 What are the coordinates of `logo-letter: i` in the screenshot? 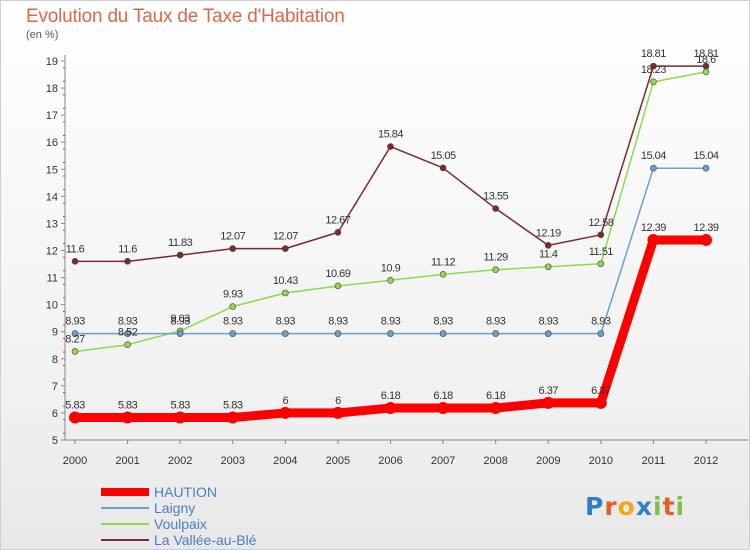 It's located at (658, 506).